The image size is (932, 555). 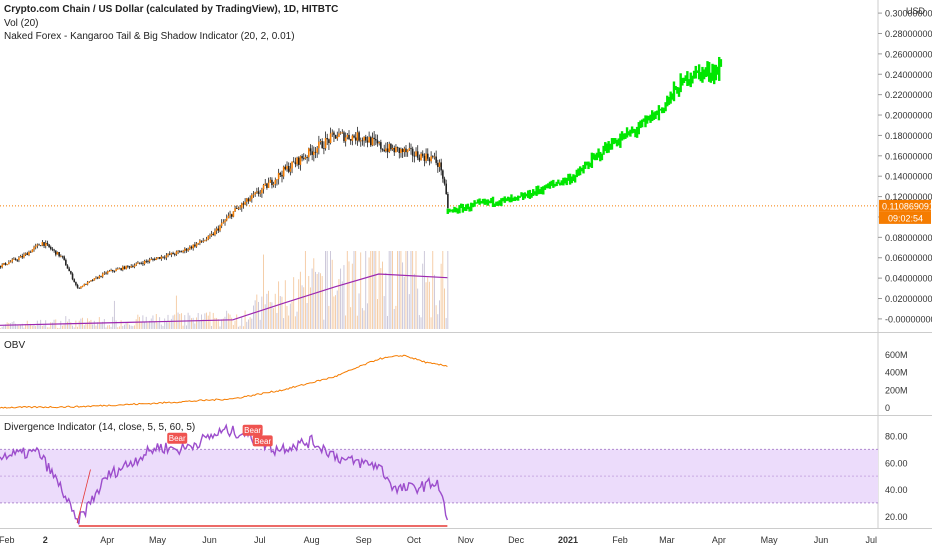 What do you see at coordinates (15, 345) in the screenshot?
I see `obv-title: OBV` at bounding box center [15, 345].